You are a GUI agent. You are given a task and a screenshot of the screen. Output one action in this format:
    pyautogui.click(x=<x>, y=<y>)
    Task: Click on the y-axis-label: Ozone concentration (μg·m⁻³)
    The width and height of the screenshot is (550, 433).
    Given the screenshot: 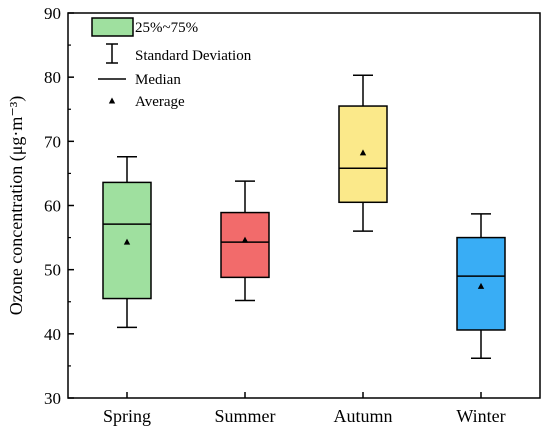 What is the action you would take?
    pyautogui.click(x=16, y=205)
    